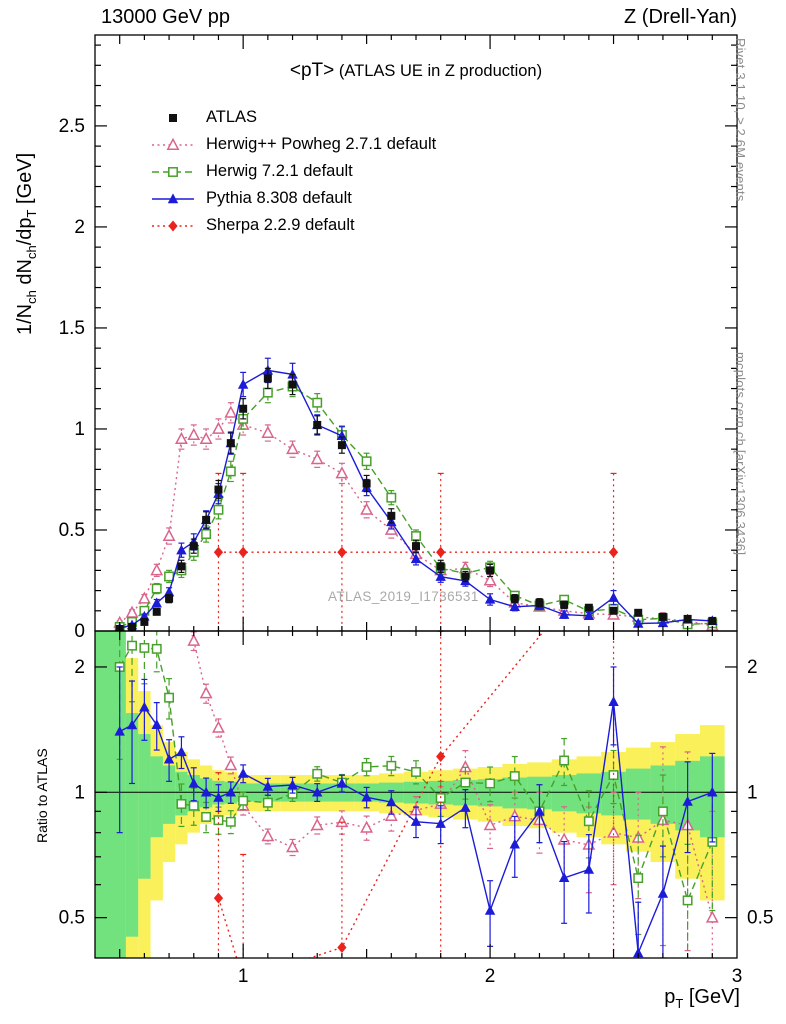 The image size is (786, 1024). Describe the element at coordinates (173, 226) in the screenshot. I see `sherpa-marker-icon` at that location.